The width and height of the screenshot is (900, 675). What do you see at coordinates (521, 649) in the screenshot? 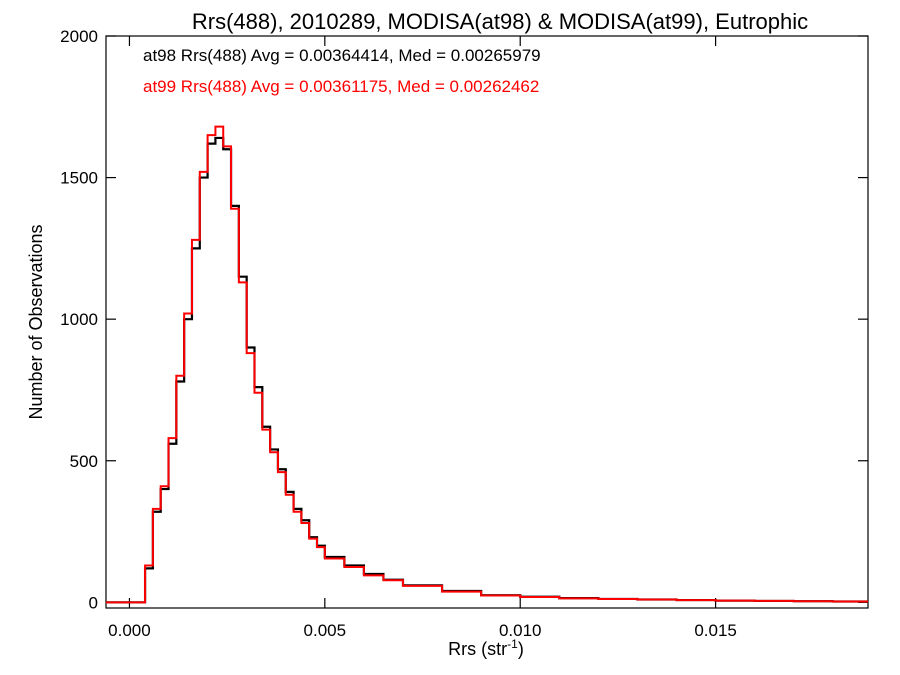
I see `x-axis-title-end: )` at bounding box center [521, 649].